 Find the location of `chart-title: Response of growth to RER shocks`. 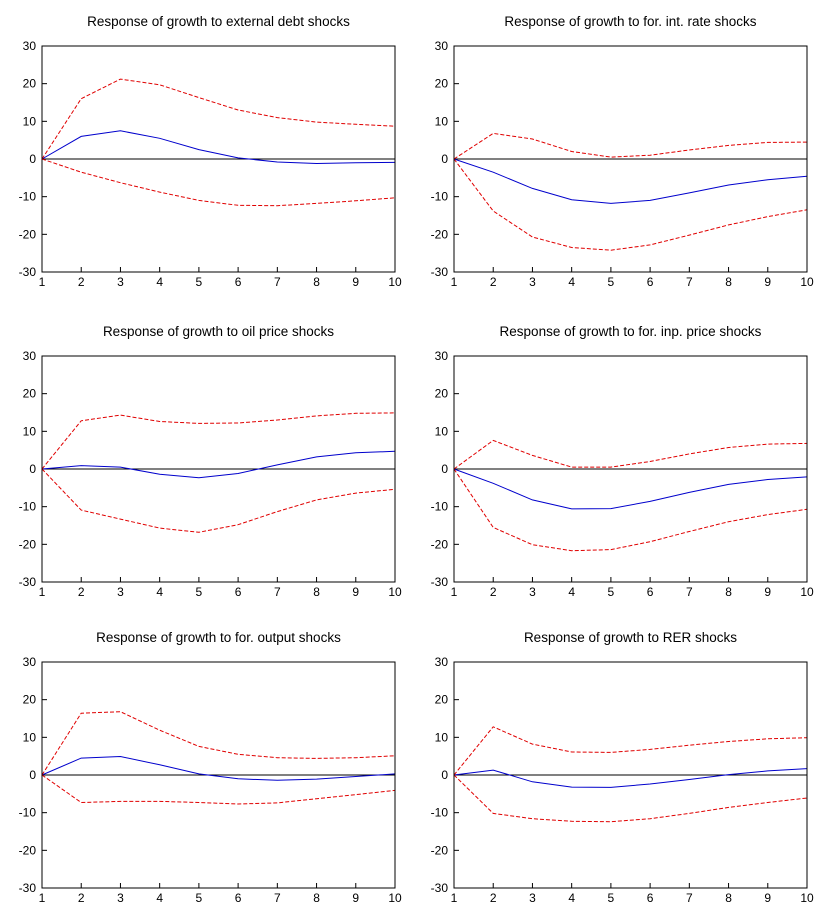

chart-title: Response of growth to RER shocks is located at coordinates (630, 637).